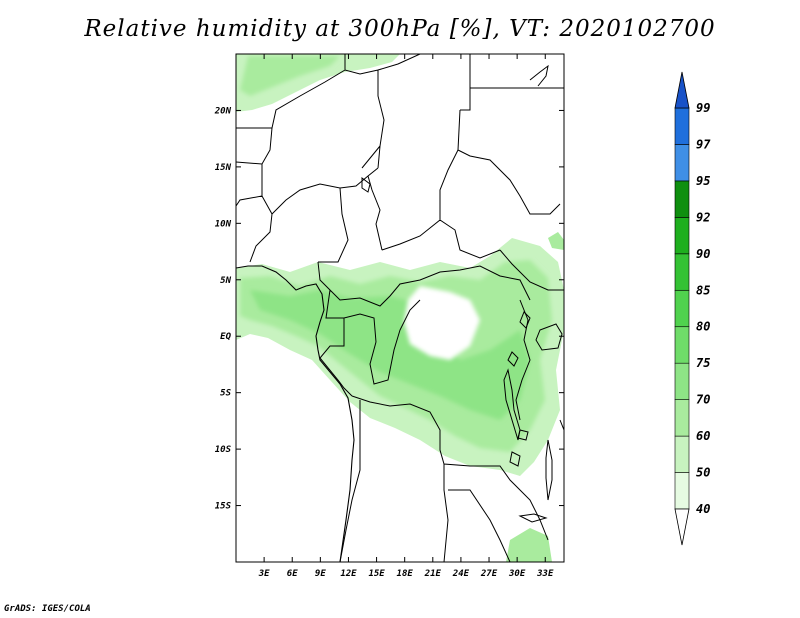  I want to click on footer-credit: GrADS: IGES/COLA, so click(47, 609).